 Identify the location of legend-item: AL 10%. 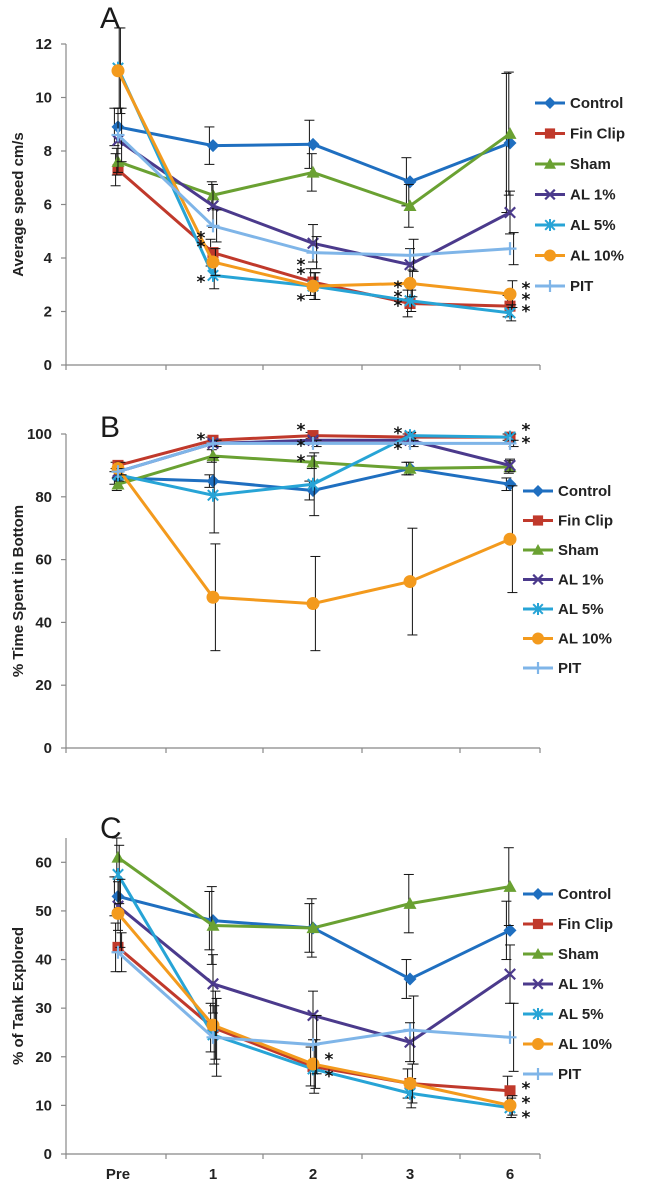
(567, 1044).